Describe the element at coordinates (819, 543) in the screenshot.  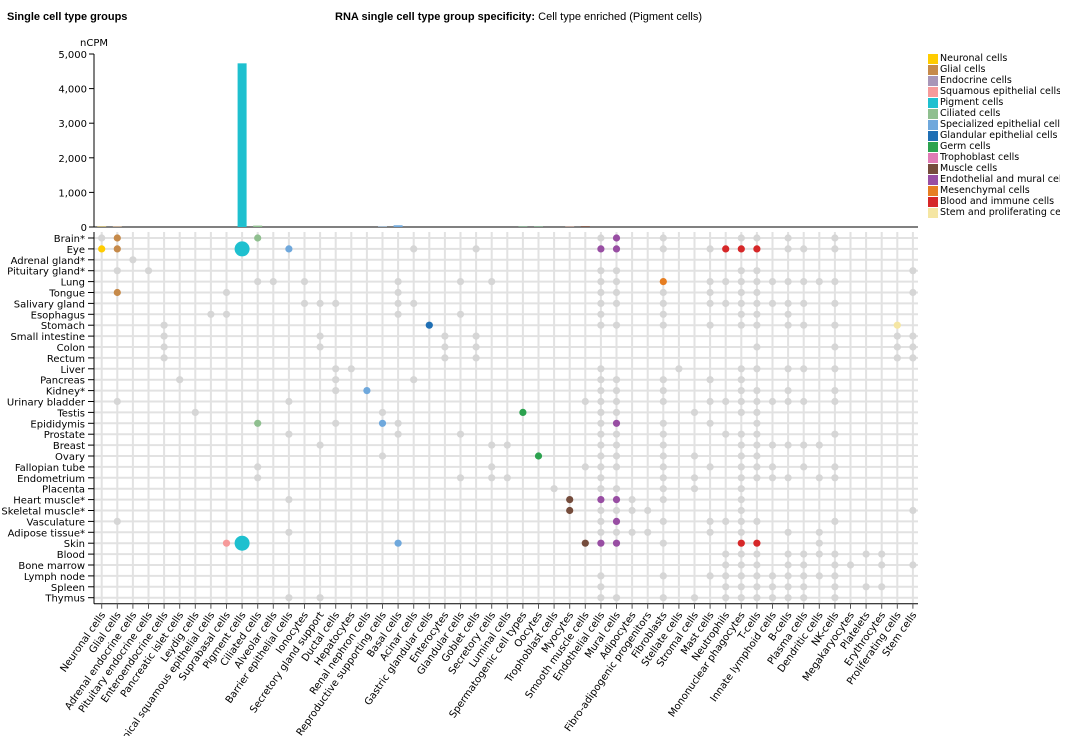
I see `dot-skin` at that location.